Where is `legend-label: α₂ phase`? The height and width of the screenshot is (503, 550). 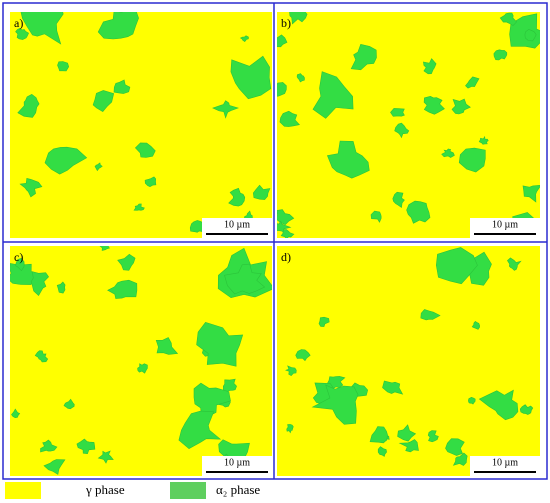 legend-label: α₂ phase is located at coordinates (238, 489).